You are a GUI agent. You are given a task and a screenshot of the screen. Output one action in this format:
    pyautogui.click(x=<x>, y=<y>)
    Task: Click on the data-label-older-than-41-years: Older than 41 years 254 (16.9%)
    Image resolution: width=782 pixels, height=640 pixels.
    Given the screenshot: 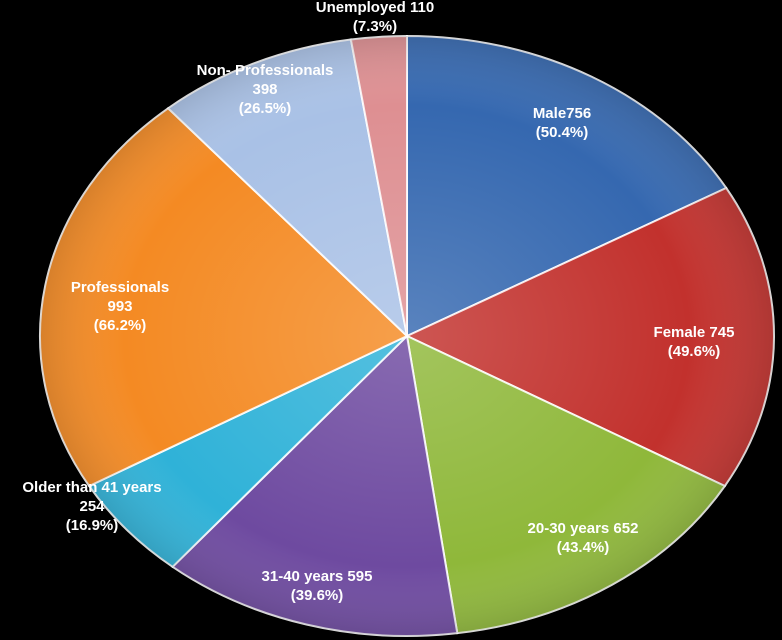 What is the action you would take?
    pyautogui.click(x=91, y=506)
    